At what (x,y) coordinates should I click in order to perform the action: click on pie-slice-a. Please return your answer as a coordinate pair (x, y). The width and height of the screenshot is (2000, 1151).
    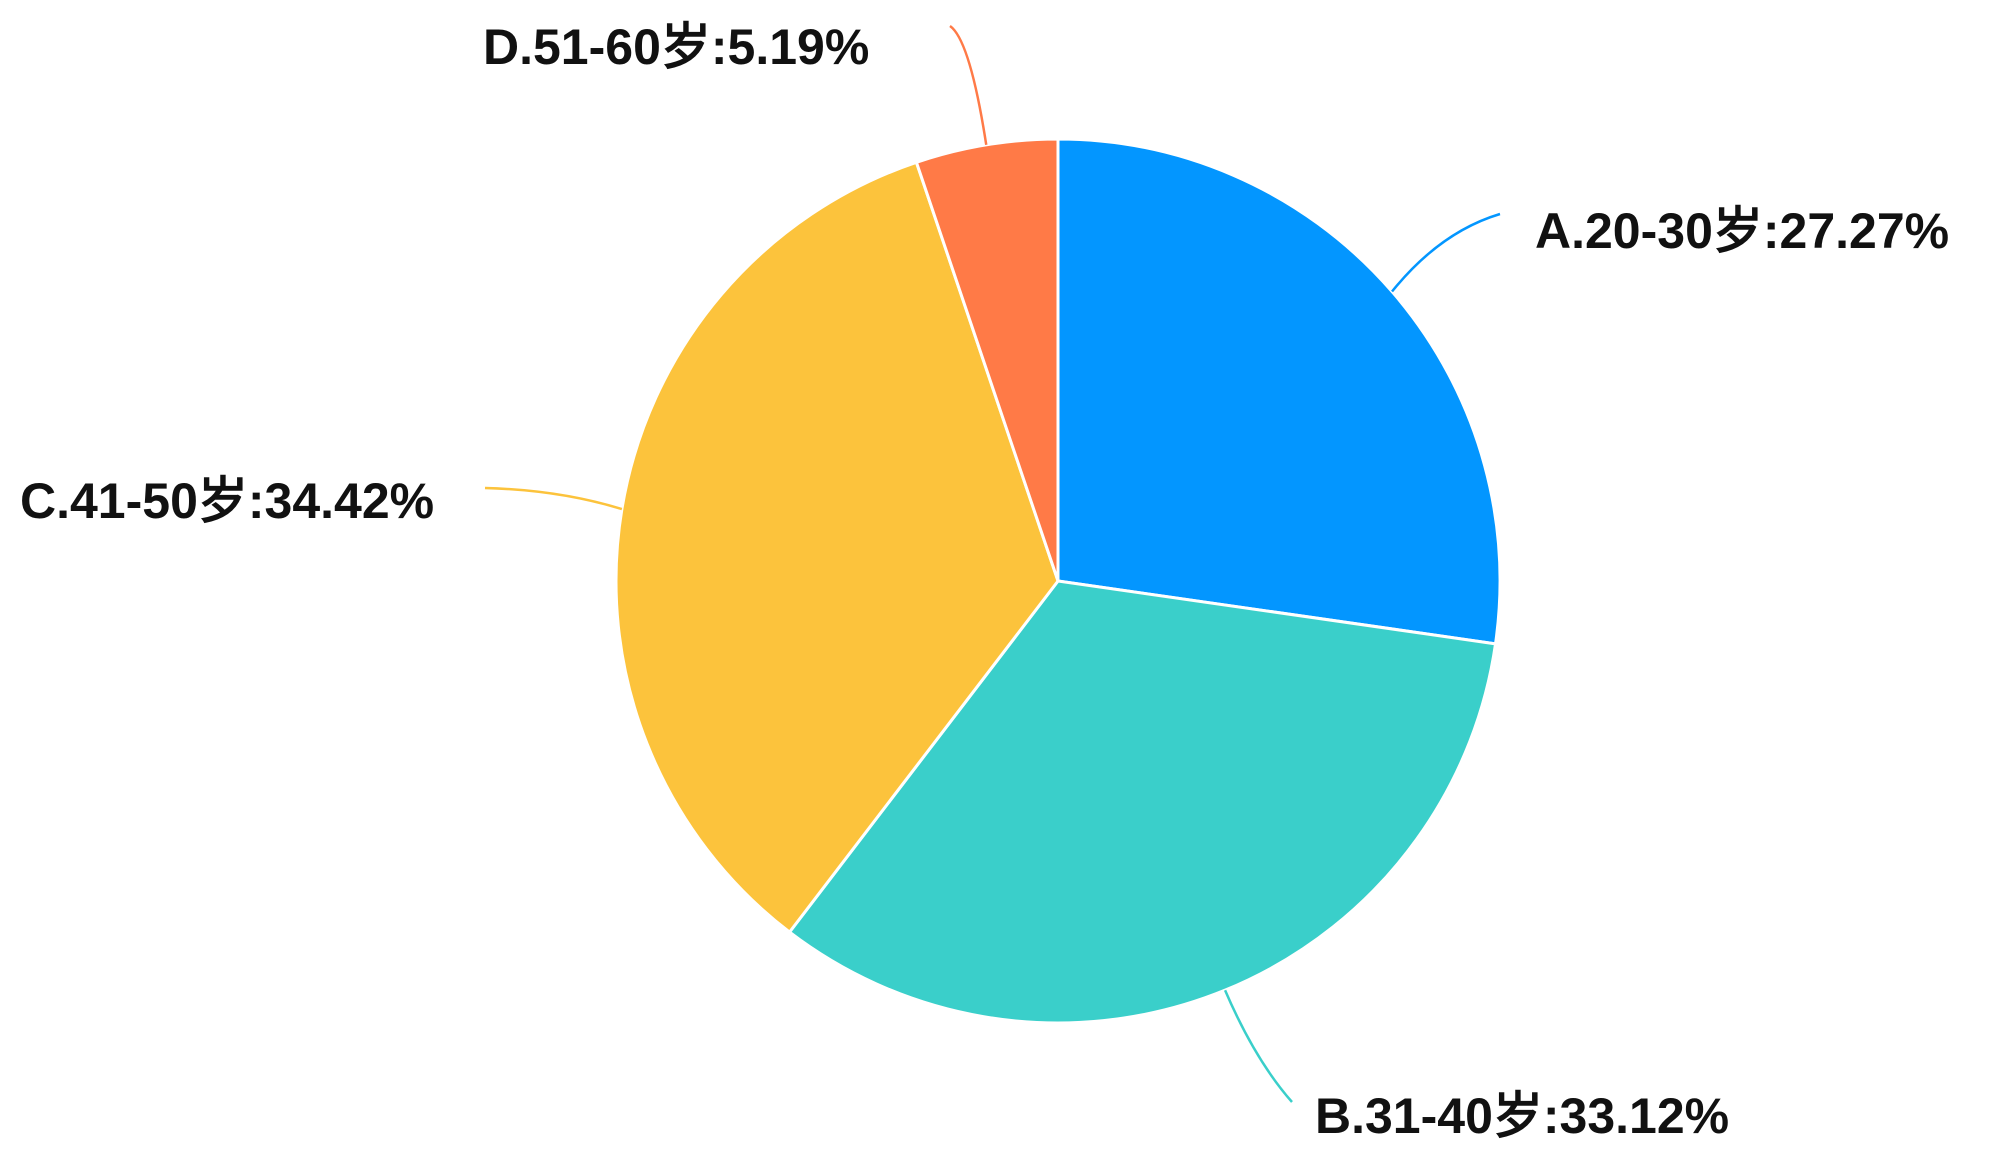
    Looking at the image, I should click on (1279, 391).